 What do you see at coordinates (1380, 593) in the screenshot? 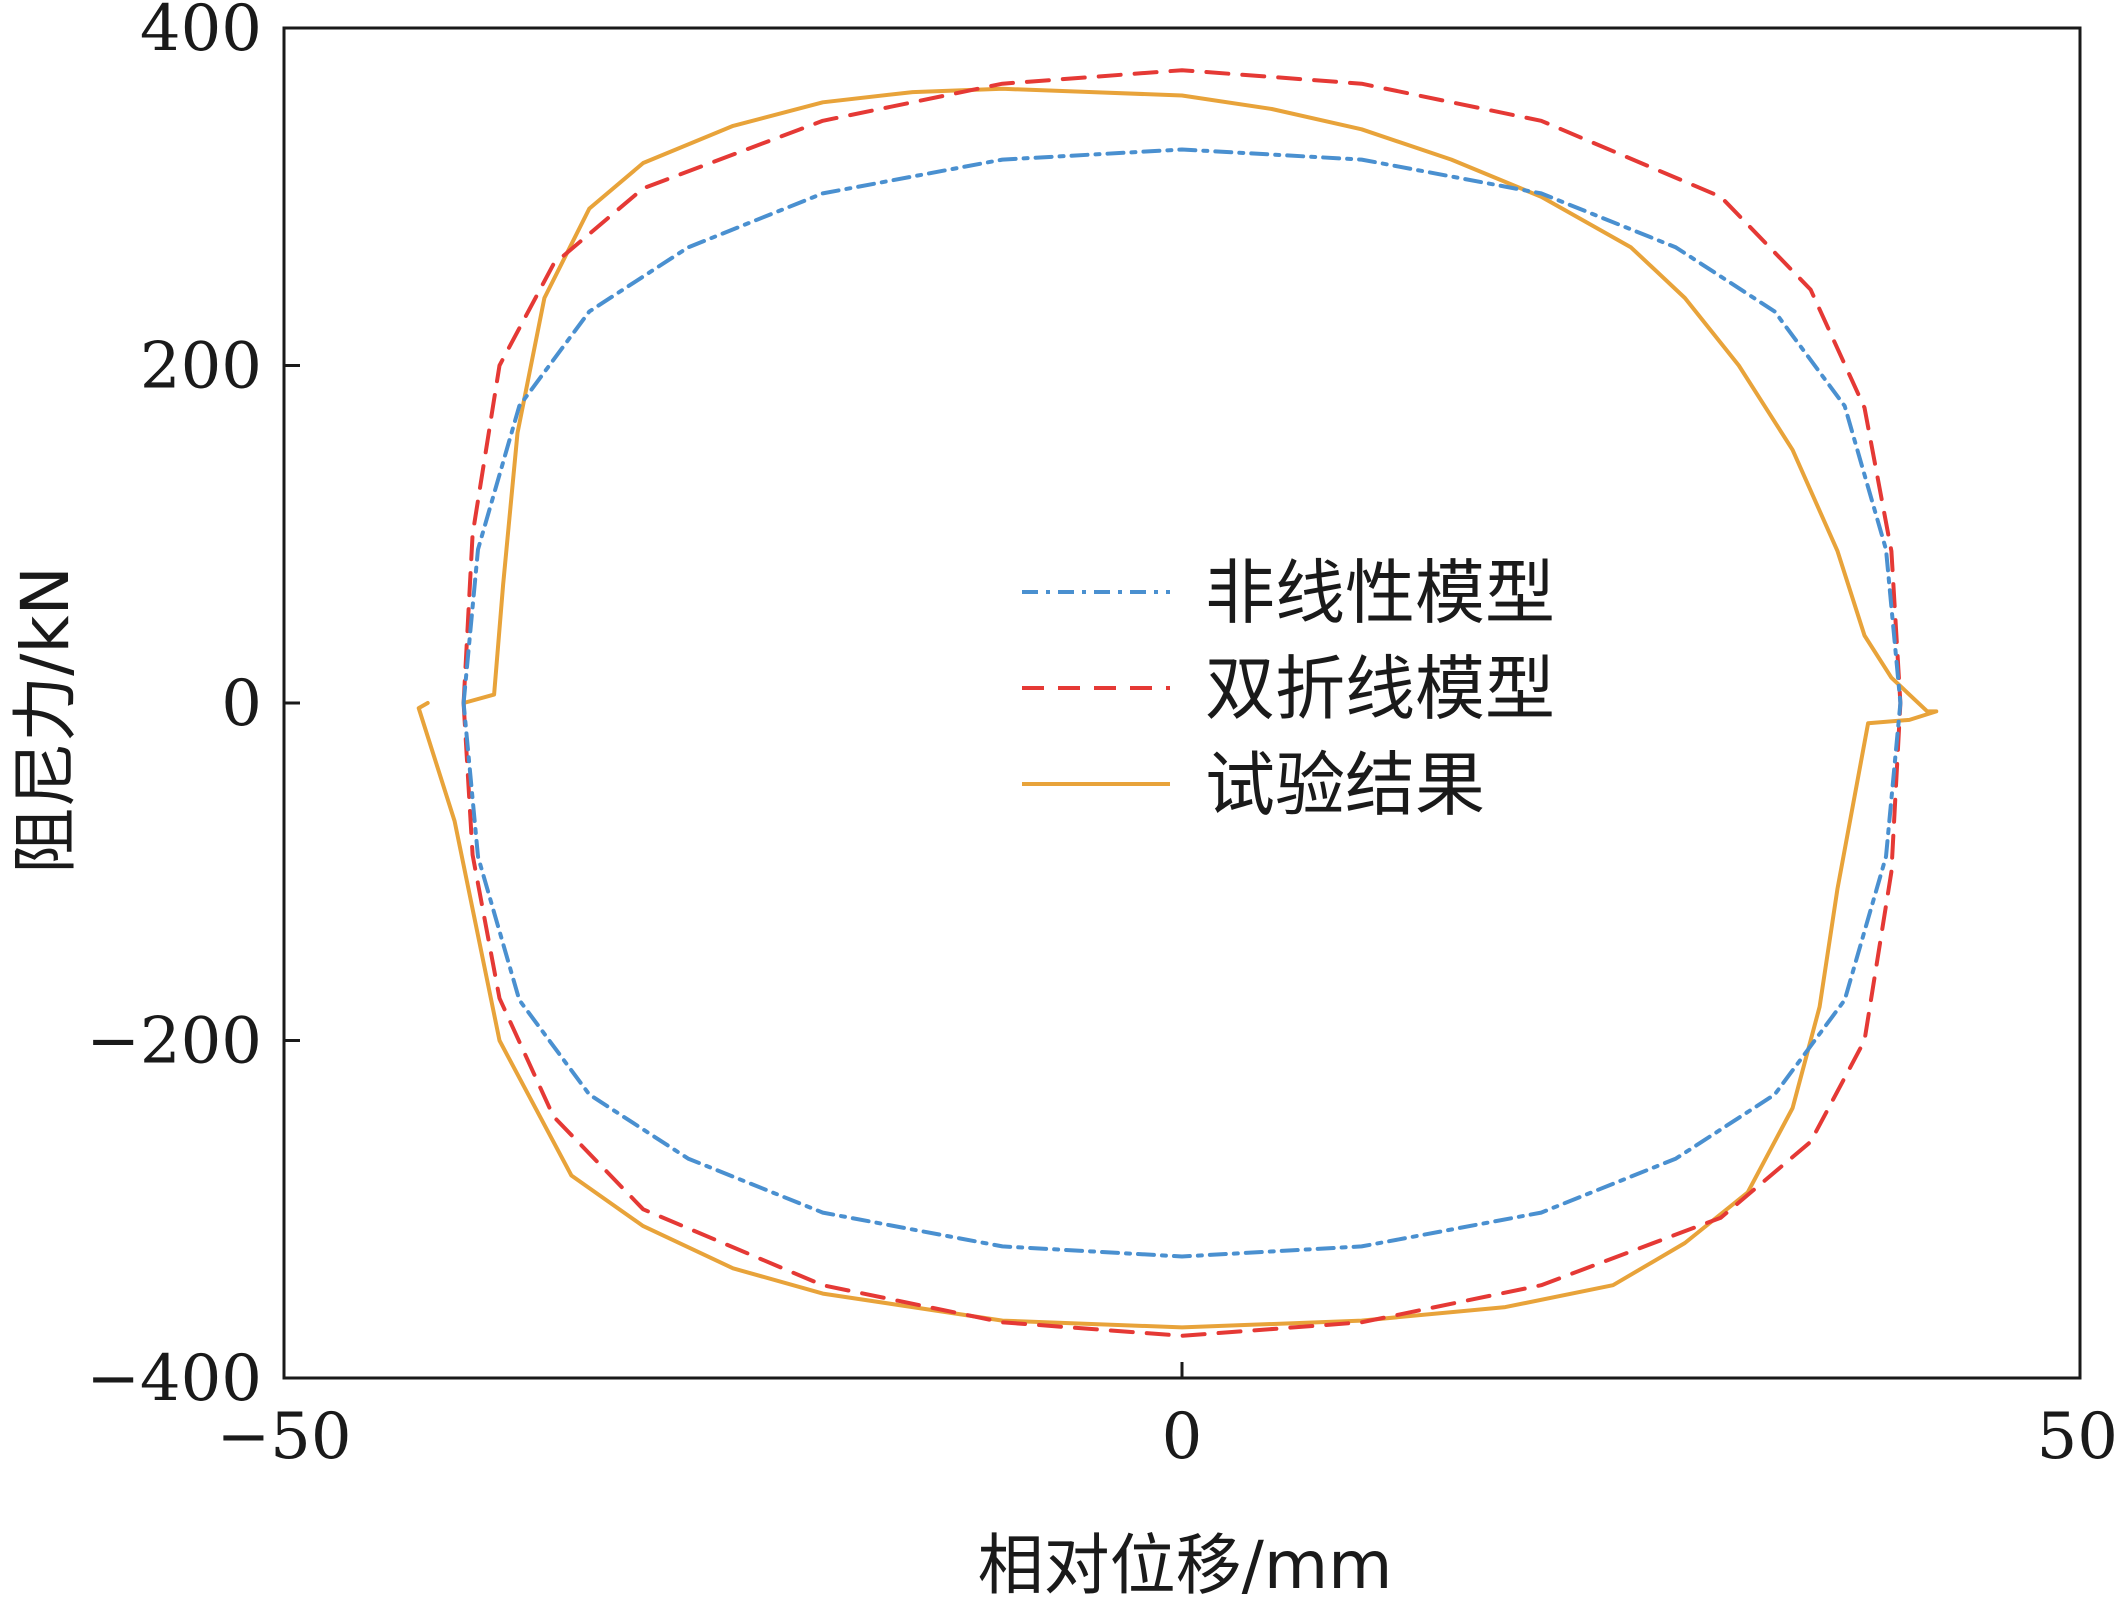
I see `legend-label-0: 非线性模型` at bounding box center [1380, 593].